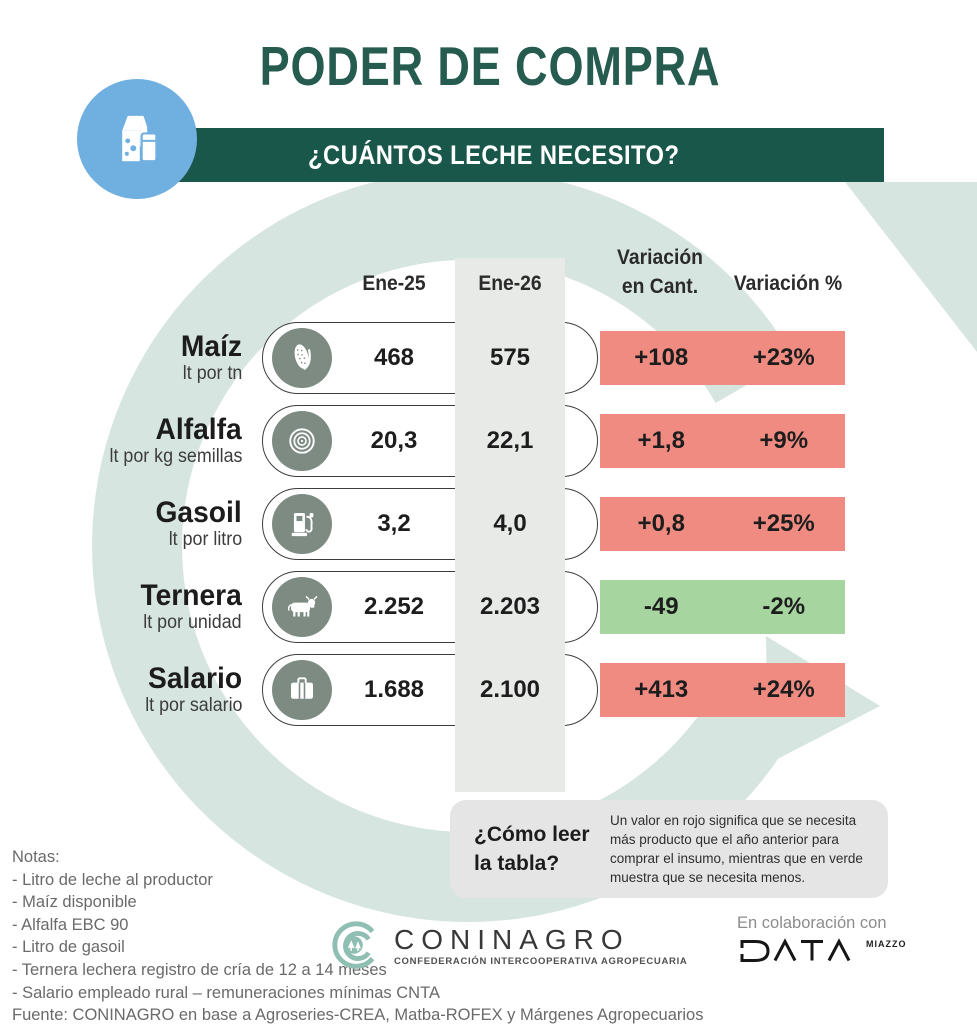  Describe the element at coordinates (191, 595) in the screenshot. I see `row-name: Ternera` at that location.